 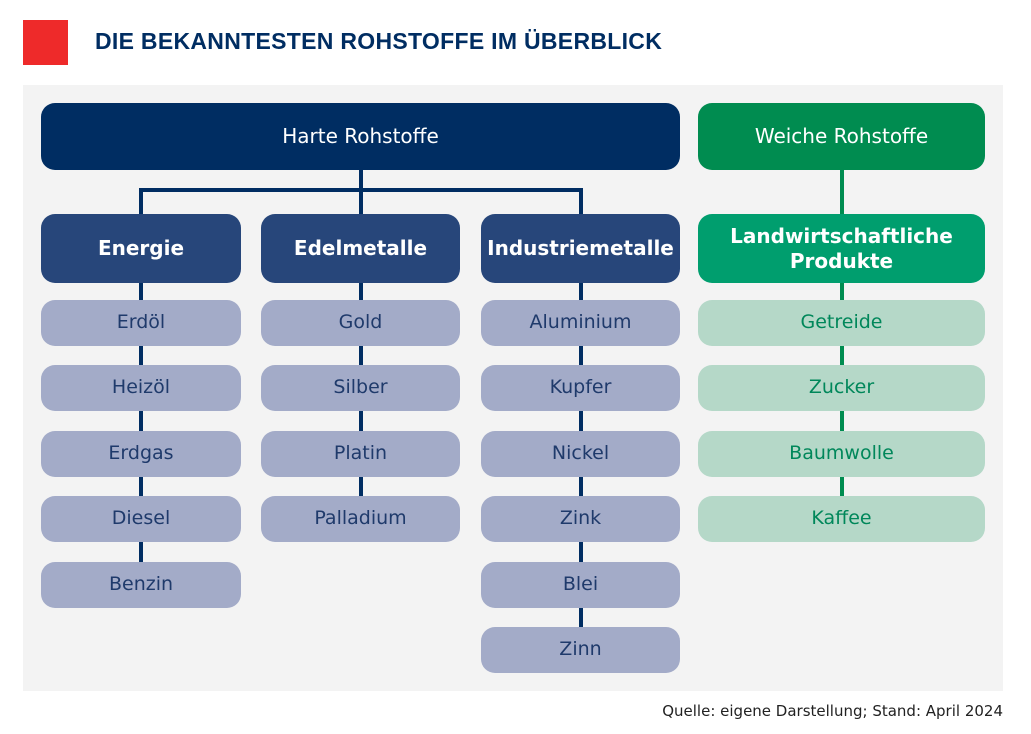 I want to click on commodity-item: Blei, so click(x=580, y=585).